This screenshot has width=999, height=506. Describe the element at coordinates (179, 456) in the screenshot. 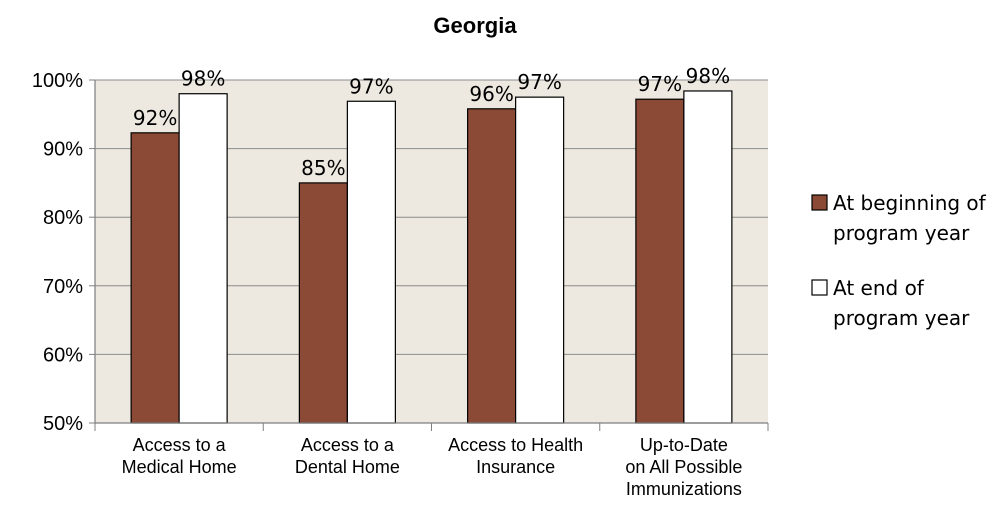

I see `x-tick-label: Access to a Medical Home` at that location.